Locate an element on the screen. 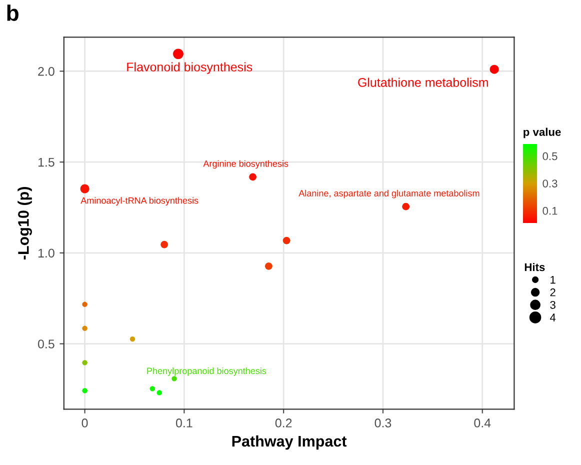  legend-label: 1 is located at coordinates (553, 280).